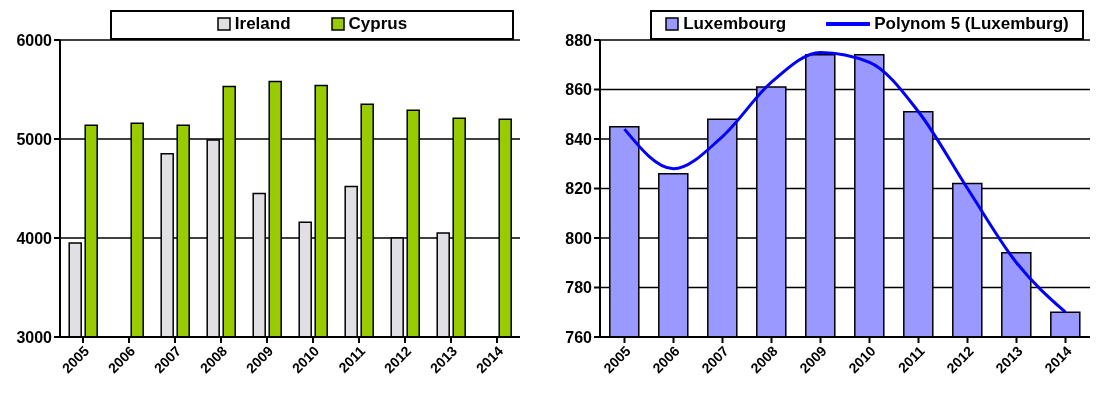 The height and width of the screenshot is (407, 1118). What do you see at coordinates (579, 288) in the screenshot?
I see `y-tick-label: 780` at bounding box center [579, 288].